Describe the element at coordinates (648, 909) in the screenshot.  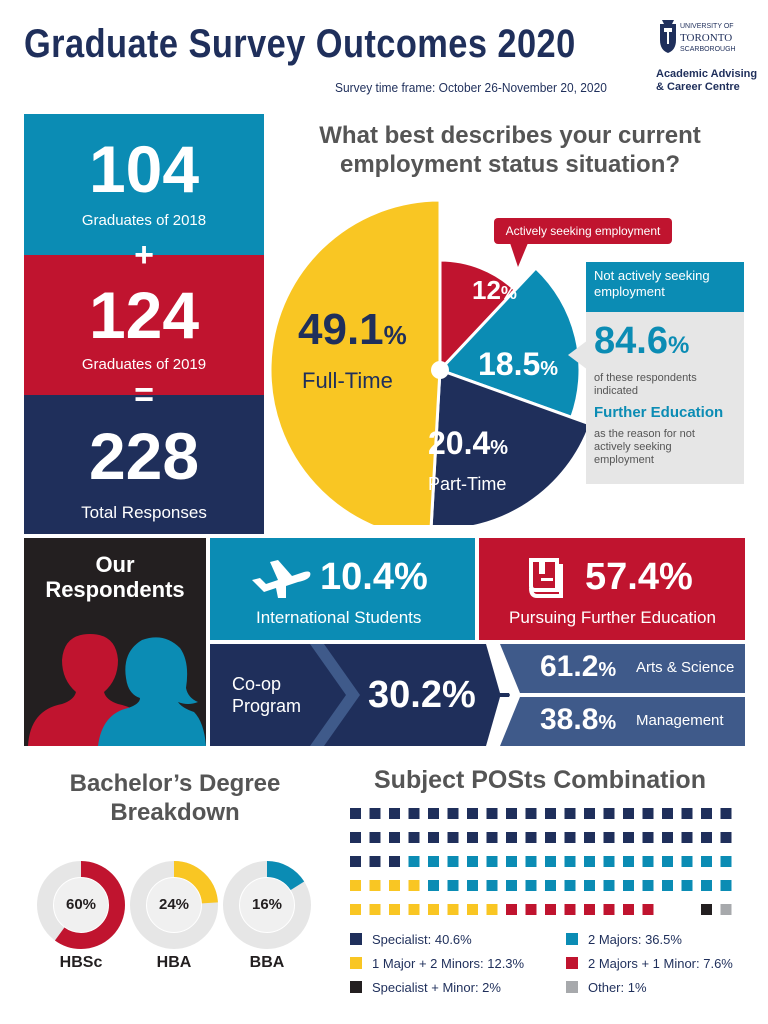
I see `waffle-cell-2-majors-1-minor` at that location.